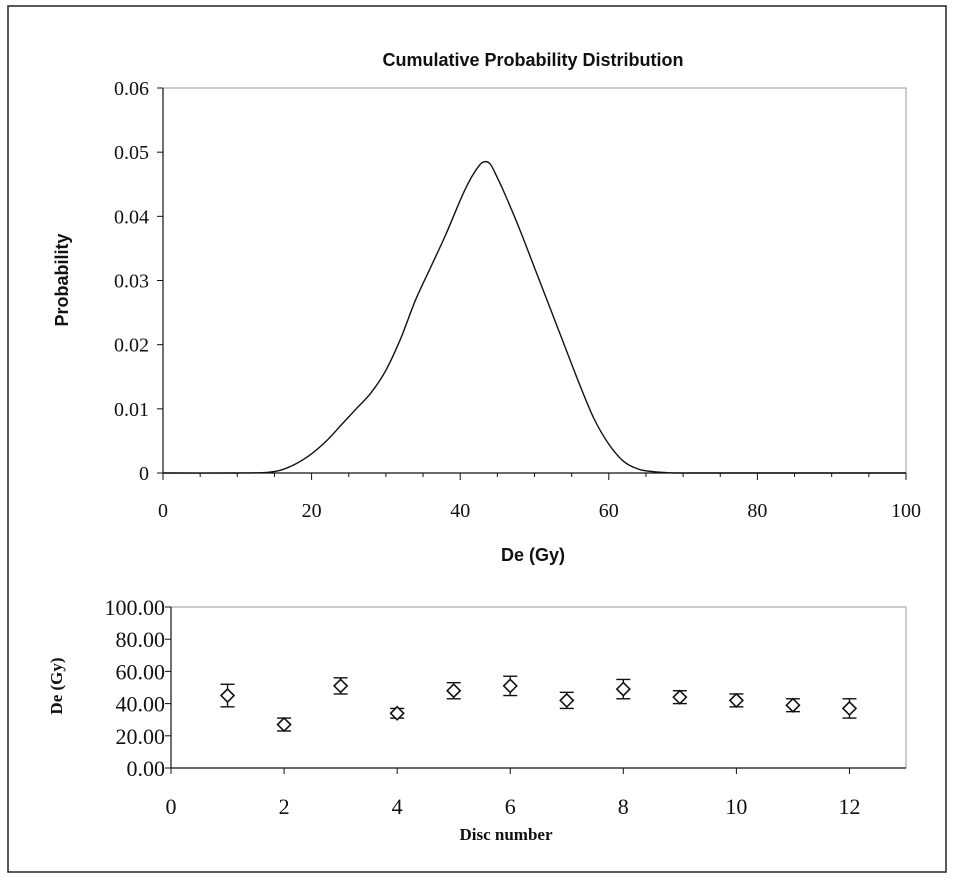 This screenshot has height=878, width=954. I want to click on x-tick-label: 100, so click(906, 511).